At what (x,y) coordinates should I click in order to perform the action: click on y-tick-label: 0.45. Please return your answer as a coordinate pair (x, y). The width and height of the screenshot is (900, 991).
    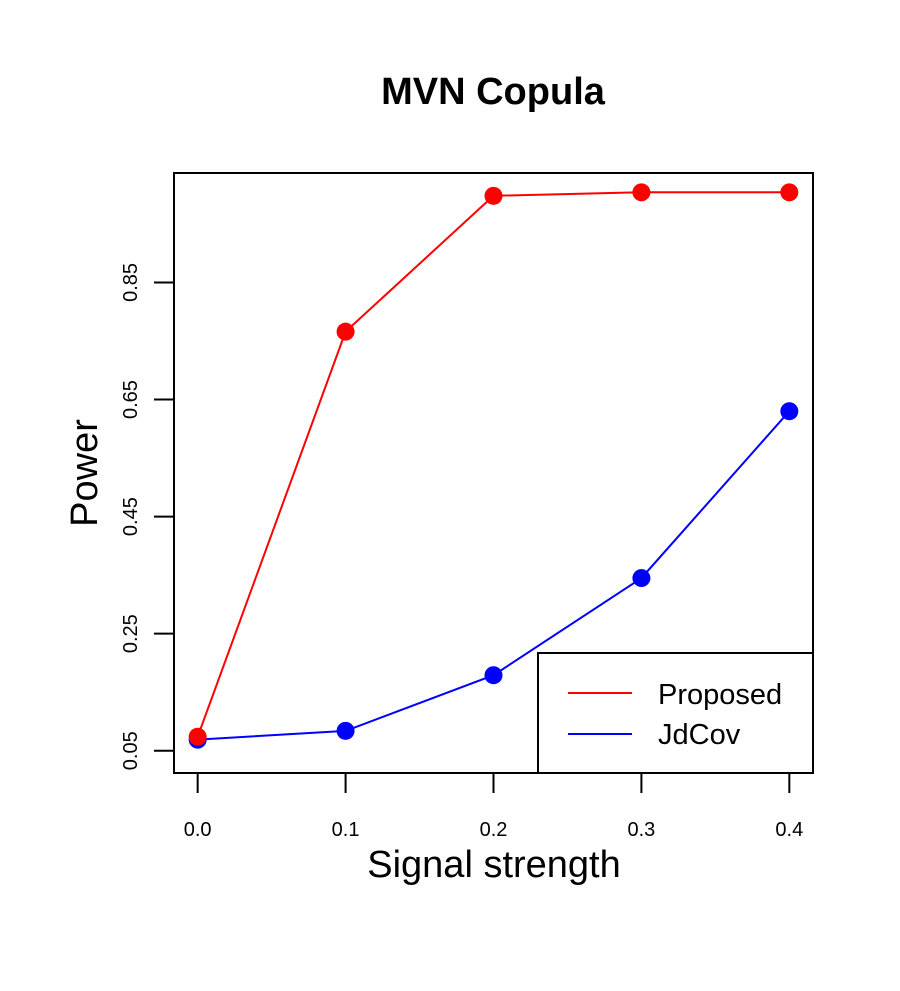
    Looking at the image, I should click on (131, 516).